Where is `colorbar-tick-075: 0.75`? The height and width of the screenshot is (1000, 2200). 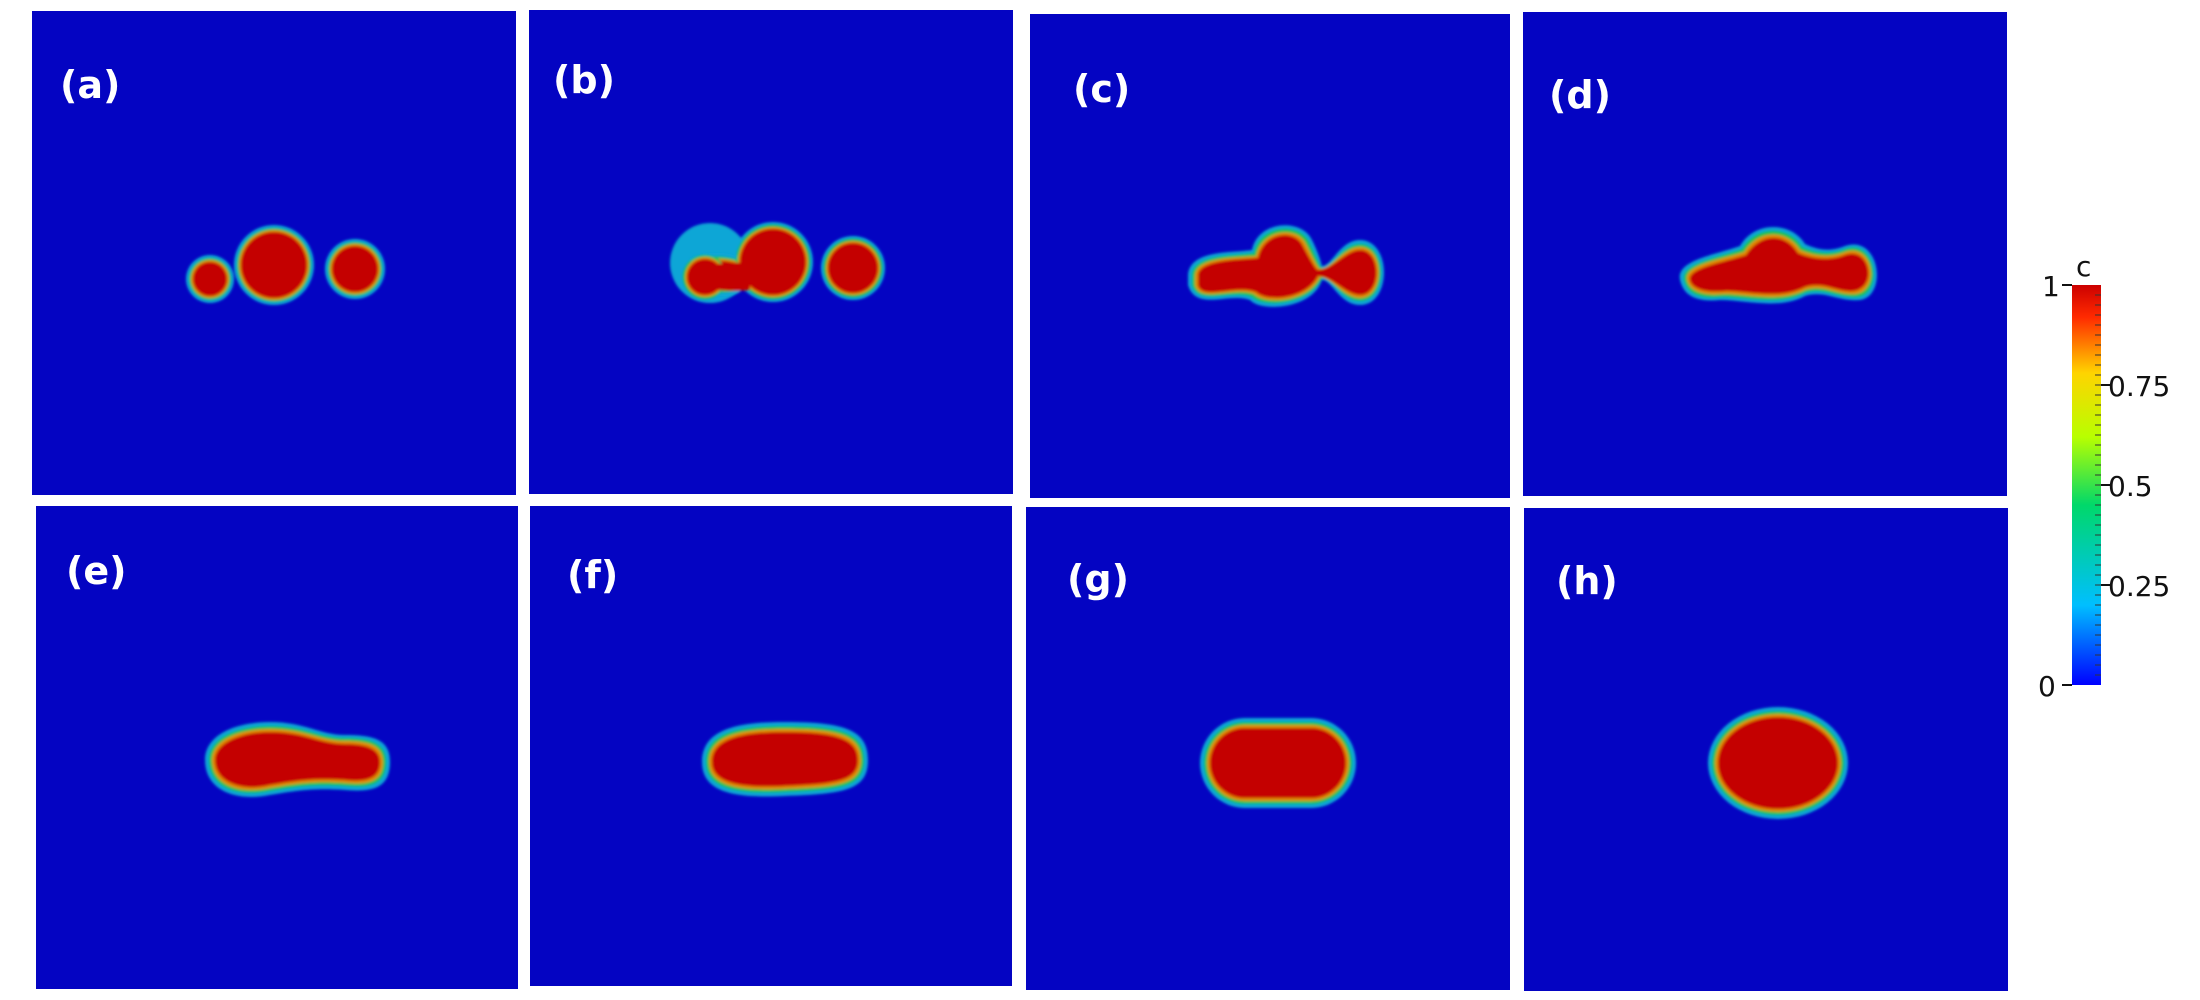
colorbar-tick-075: 0.75 is located at coordinates (2139, 386).